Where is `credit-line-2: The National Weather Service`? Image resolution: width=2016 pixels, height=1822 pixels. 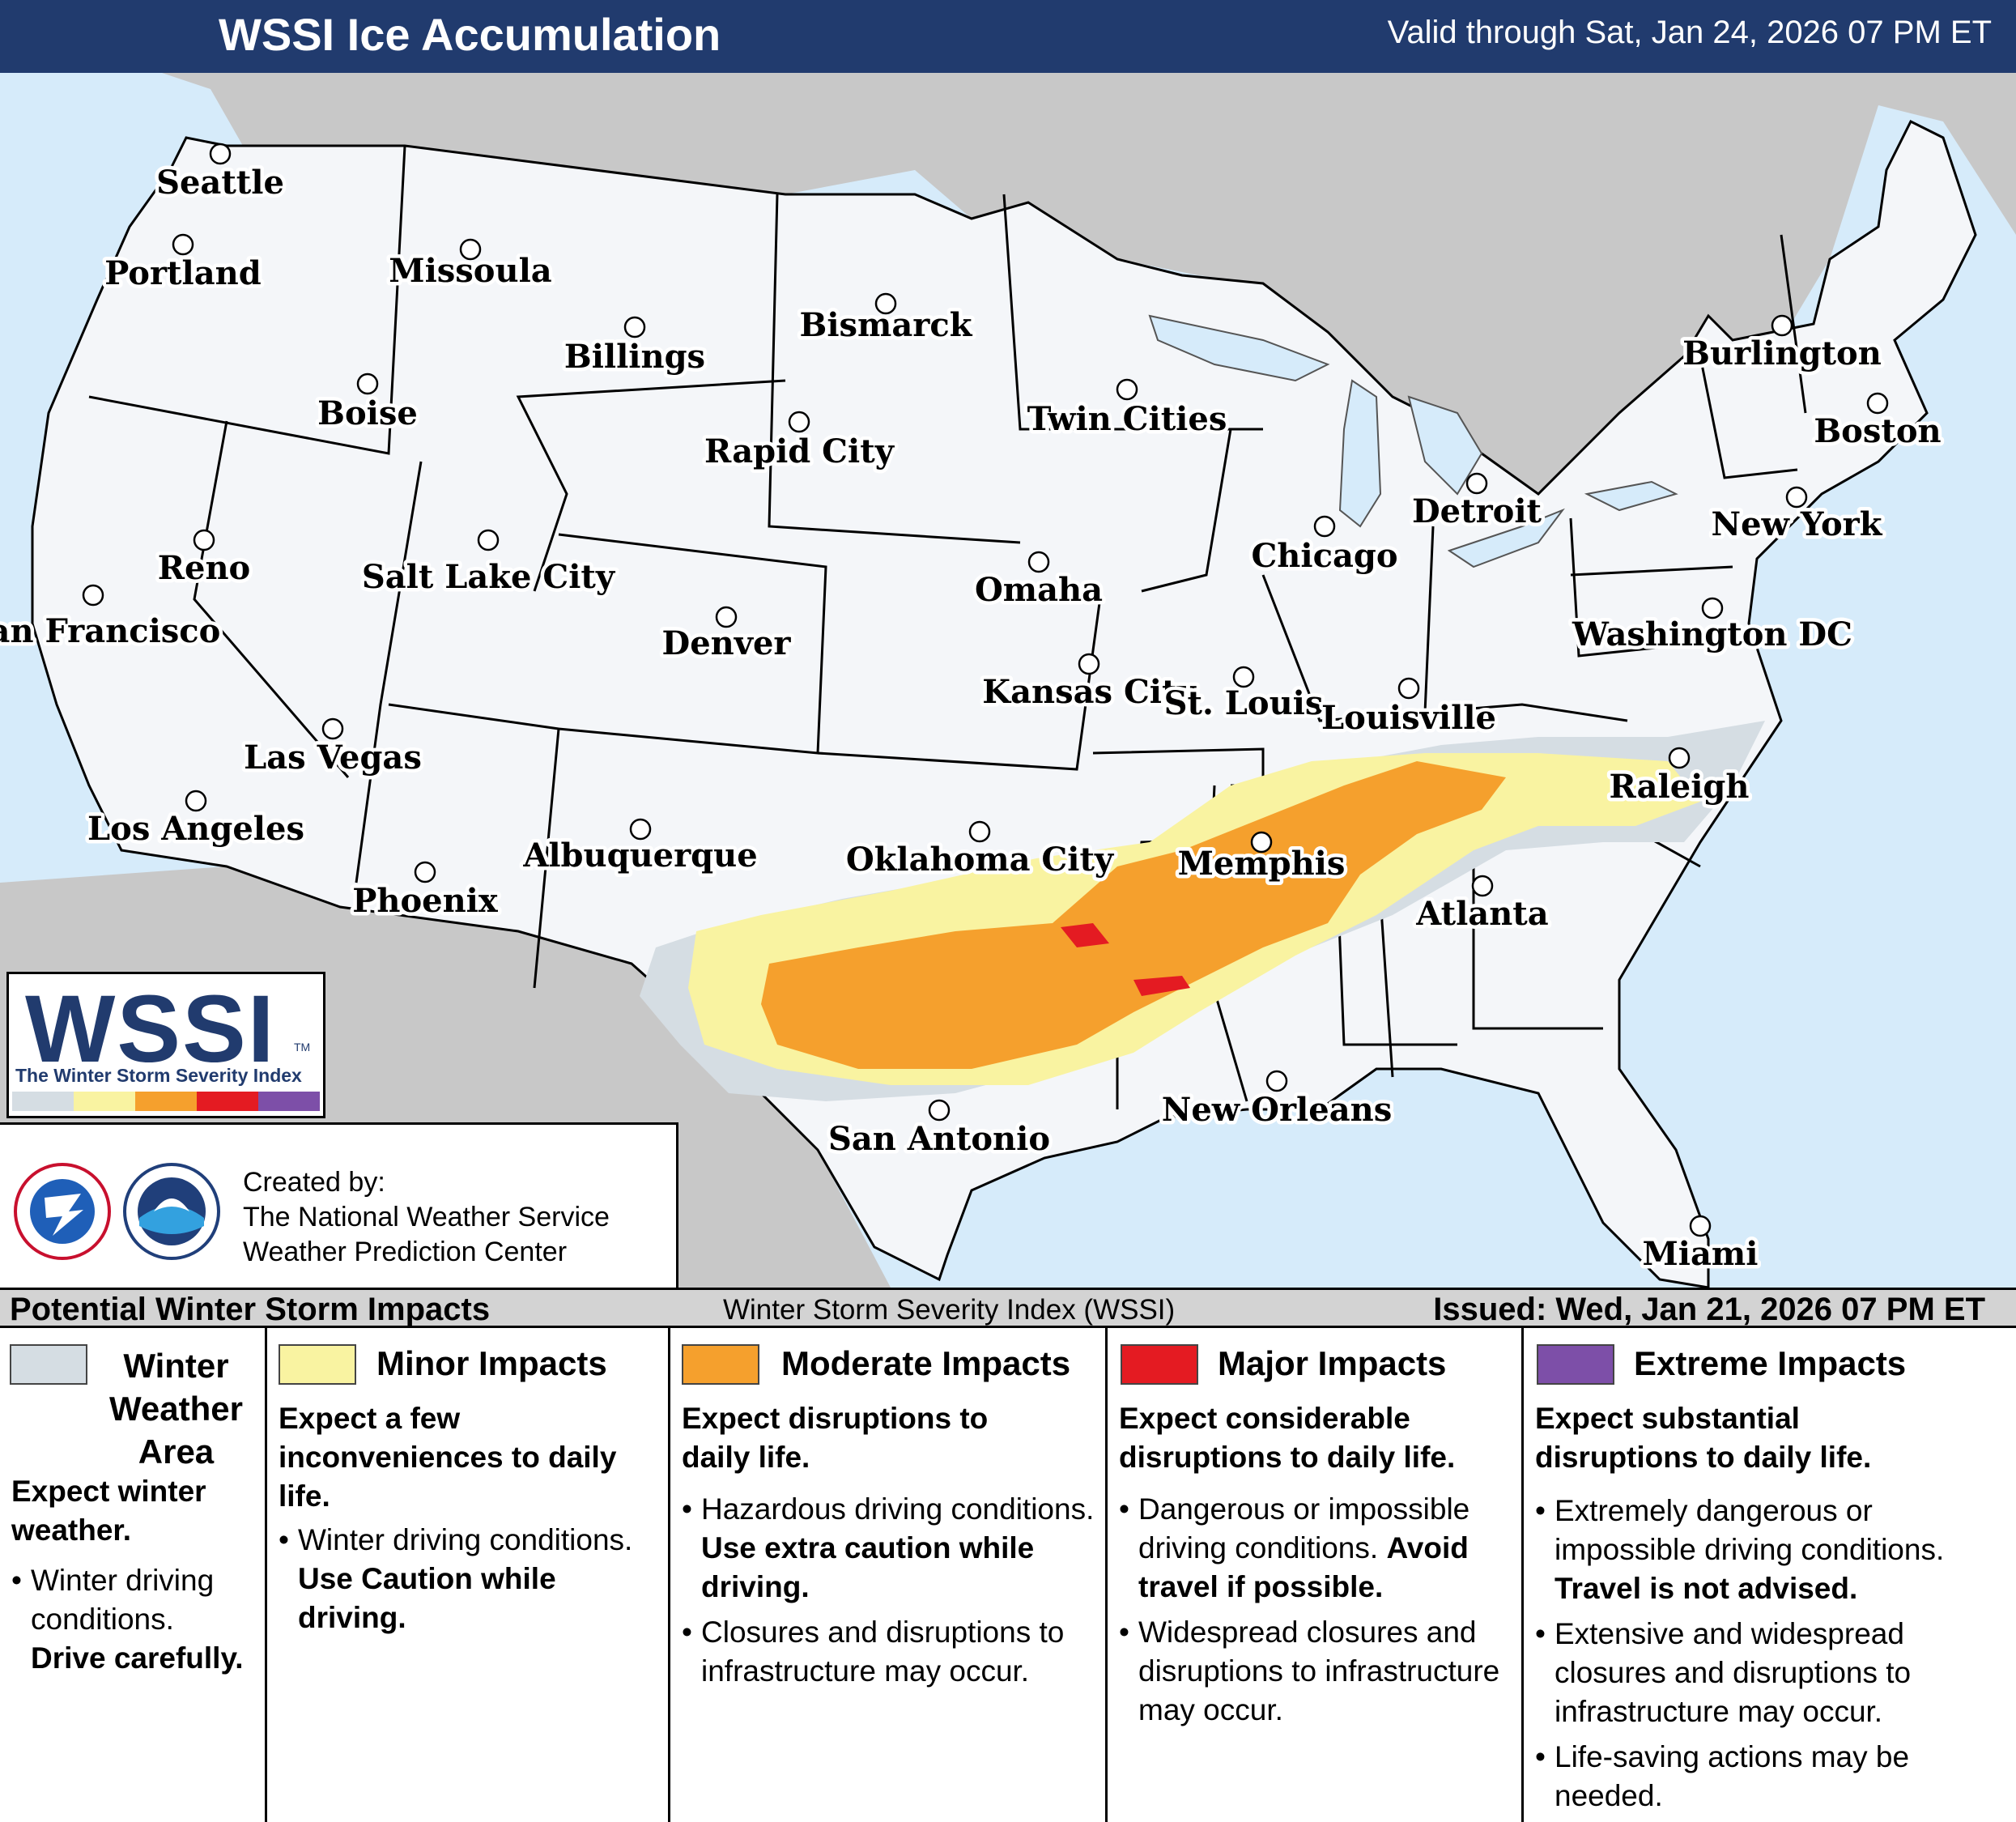 credit-line-2: The National Weather Service is located at coordinates (427, 1217).